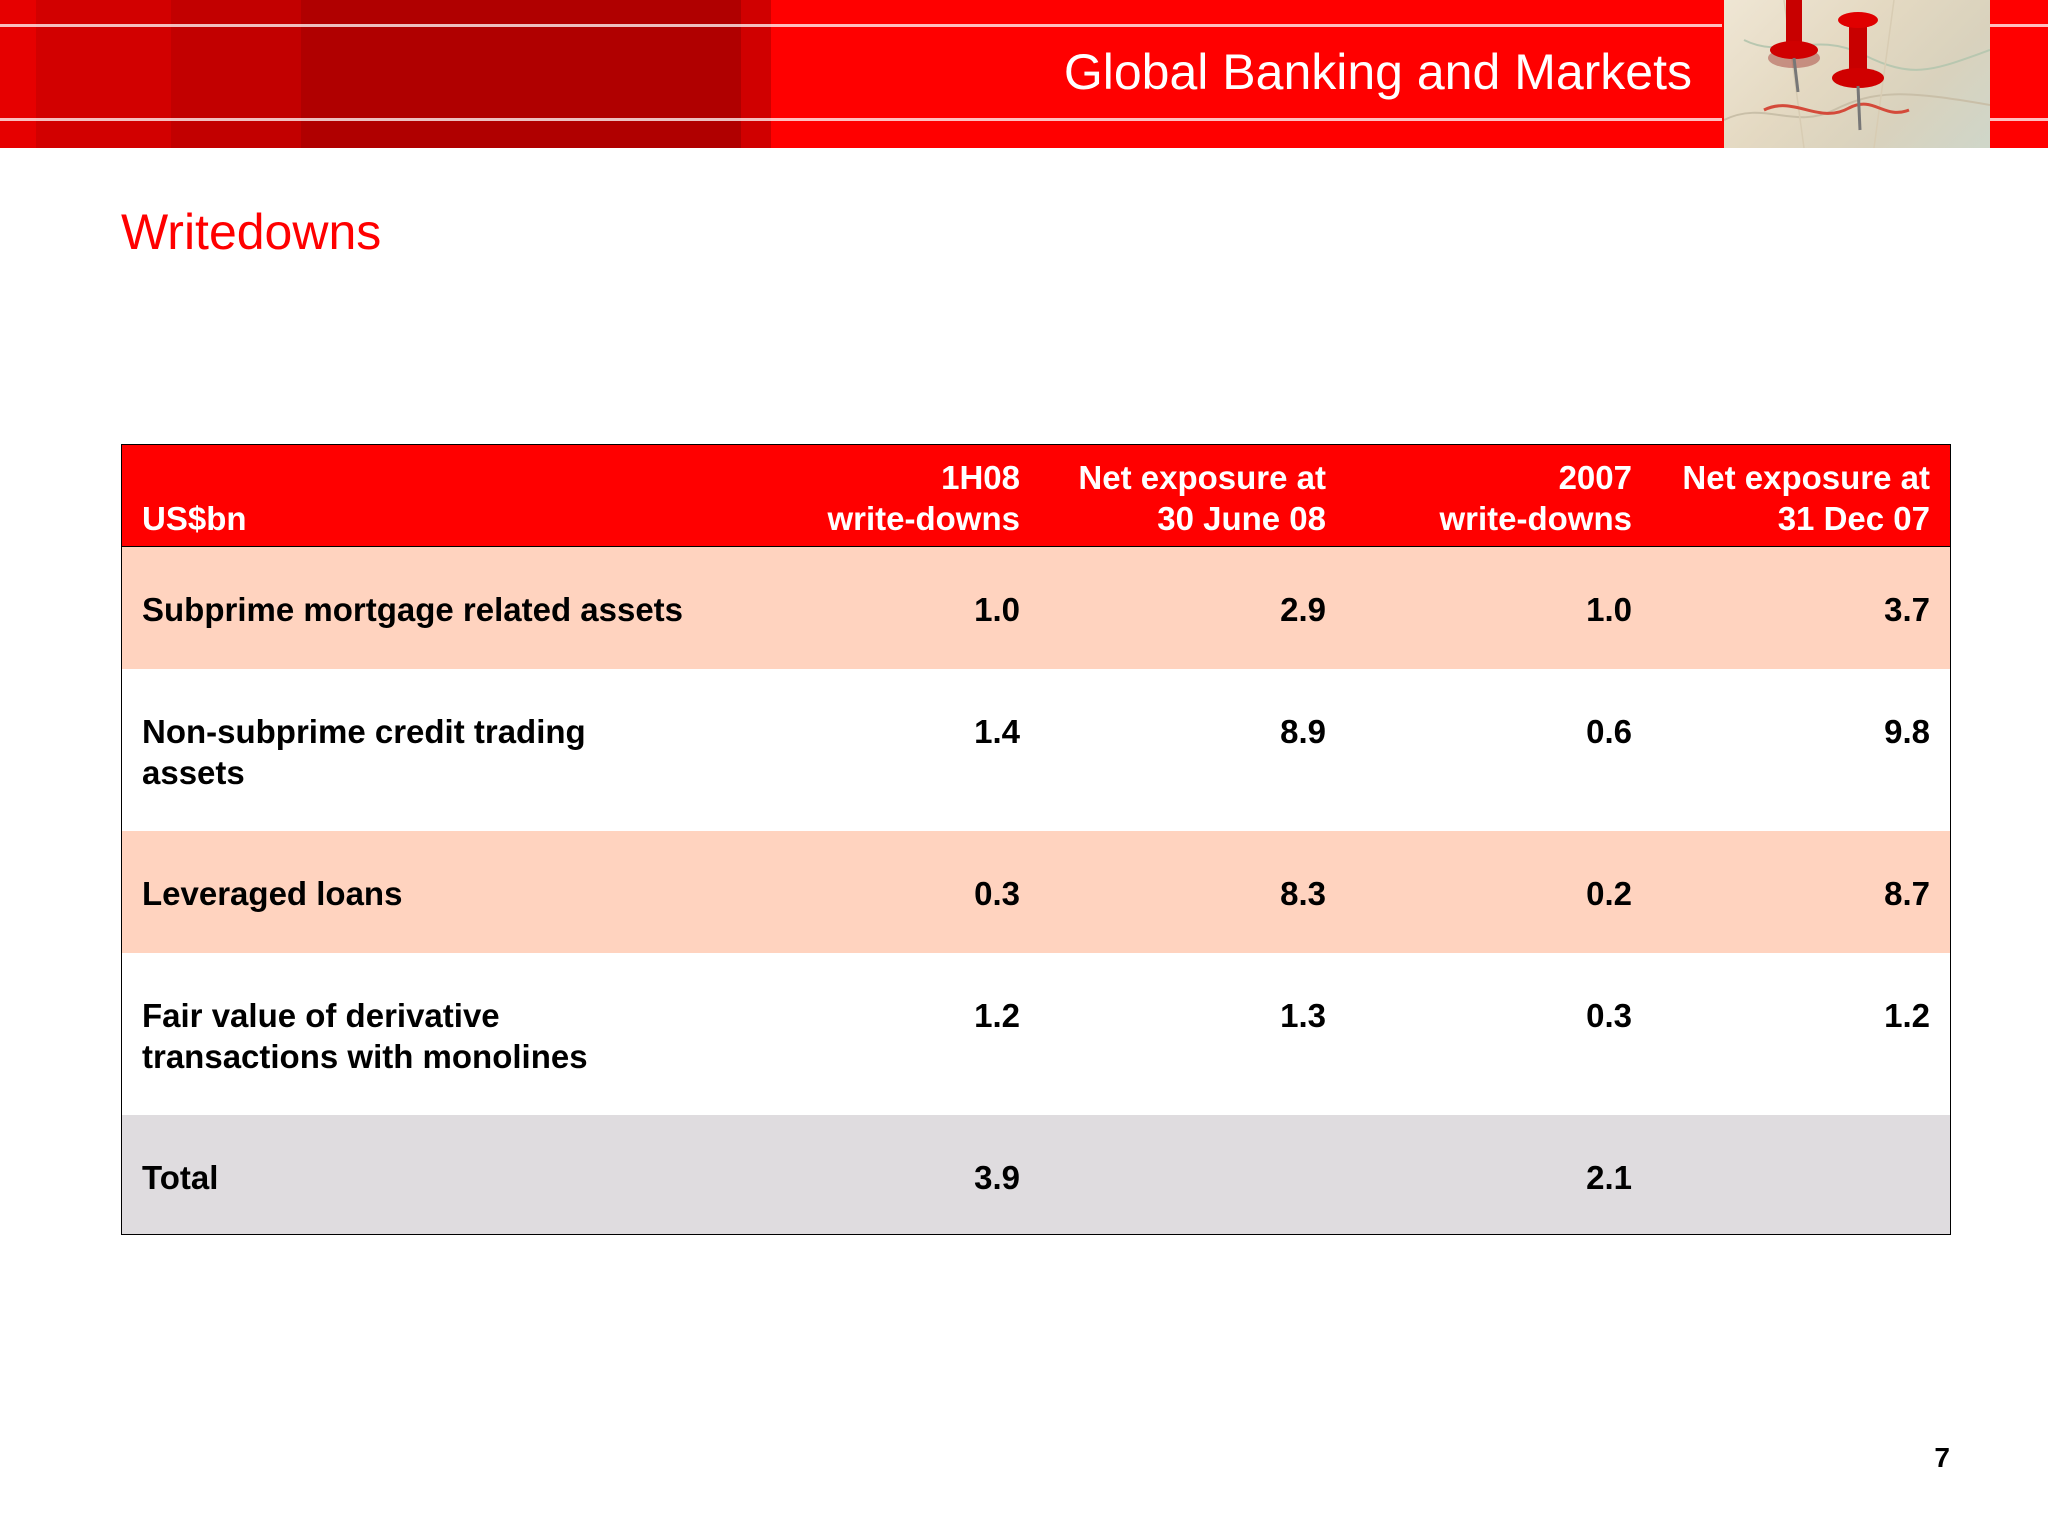 The image size is (2048, 1531). What do you see at coordinates (1377, 72) in the screenshot?
I see `banner-title: Global Banking and Markets` at bounding box center [1377, 72].